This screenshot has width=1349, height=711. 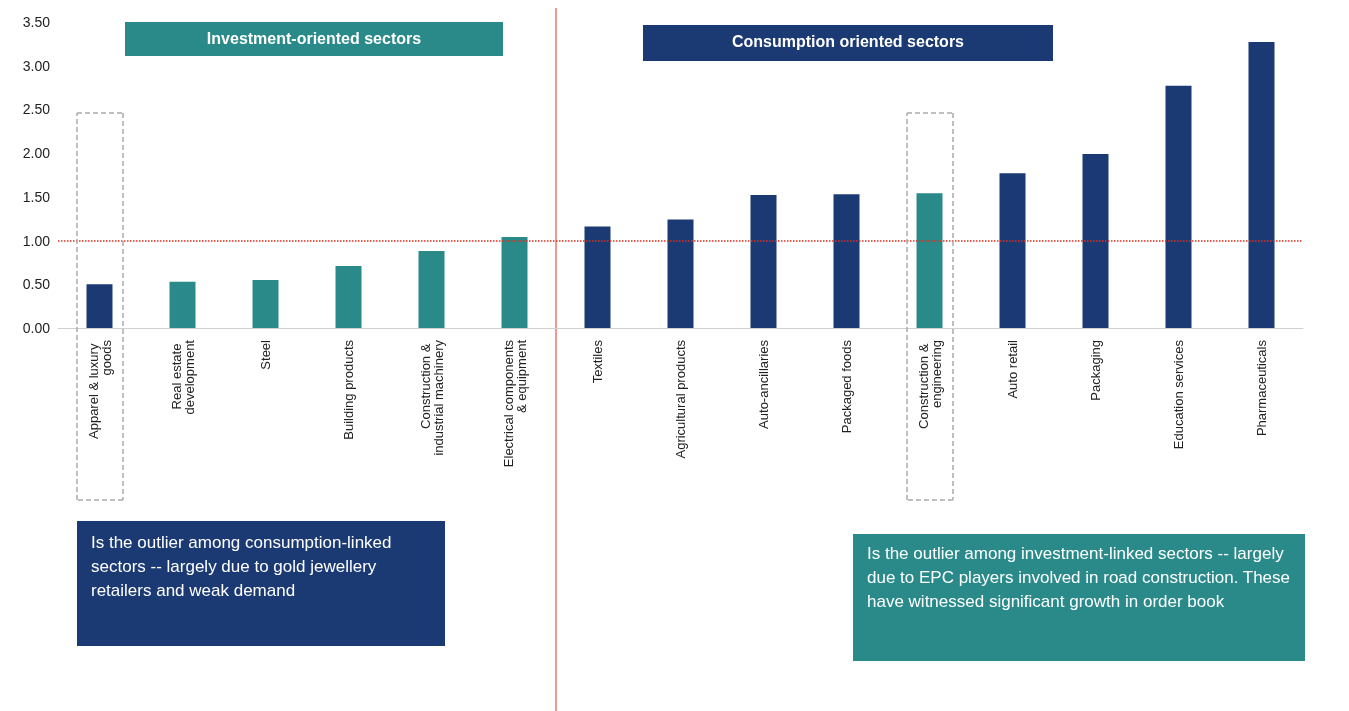 I want to click on text-box: Investment-oriented sectors, so click(x=314, y=39).